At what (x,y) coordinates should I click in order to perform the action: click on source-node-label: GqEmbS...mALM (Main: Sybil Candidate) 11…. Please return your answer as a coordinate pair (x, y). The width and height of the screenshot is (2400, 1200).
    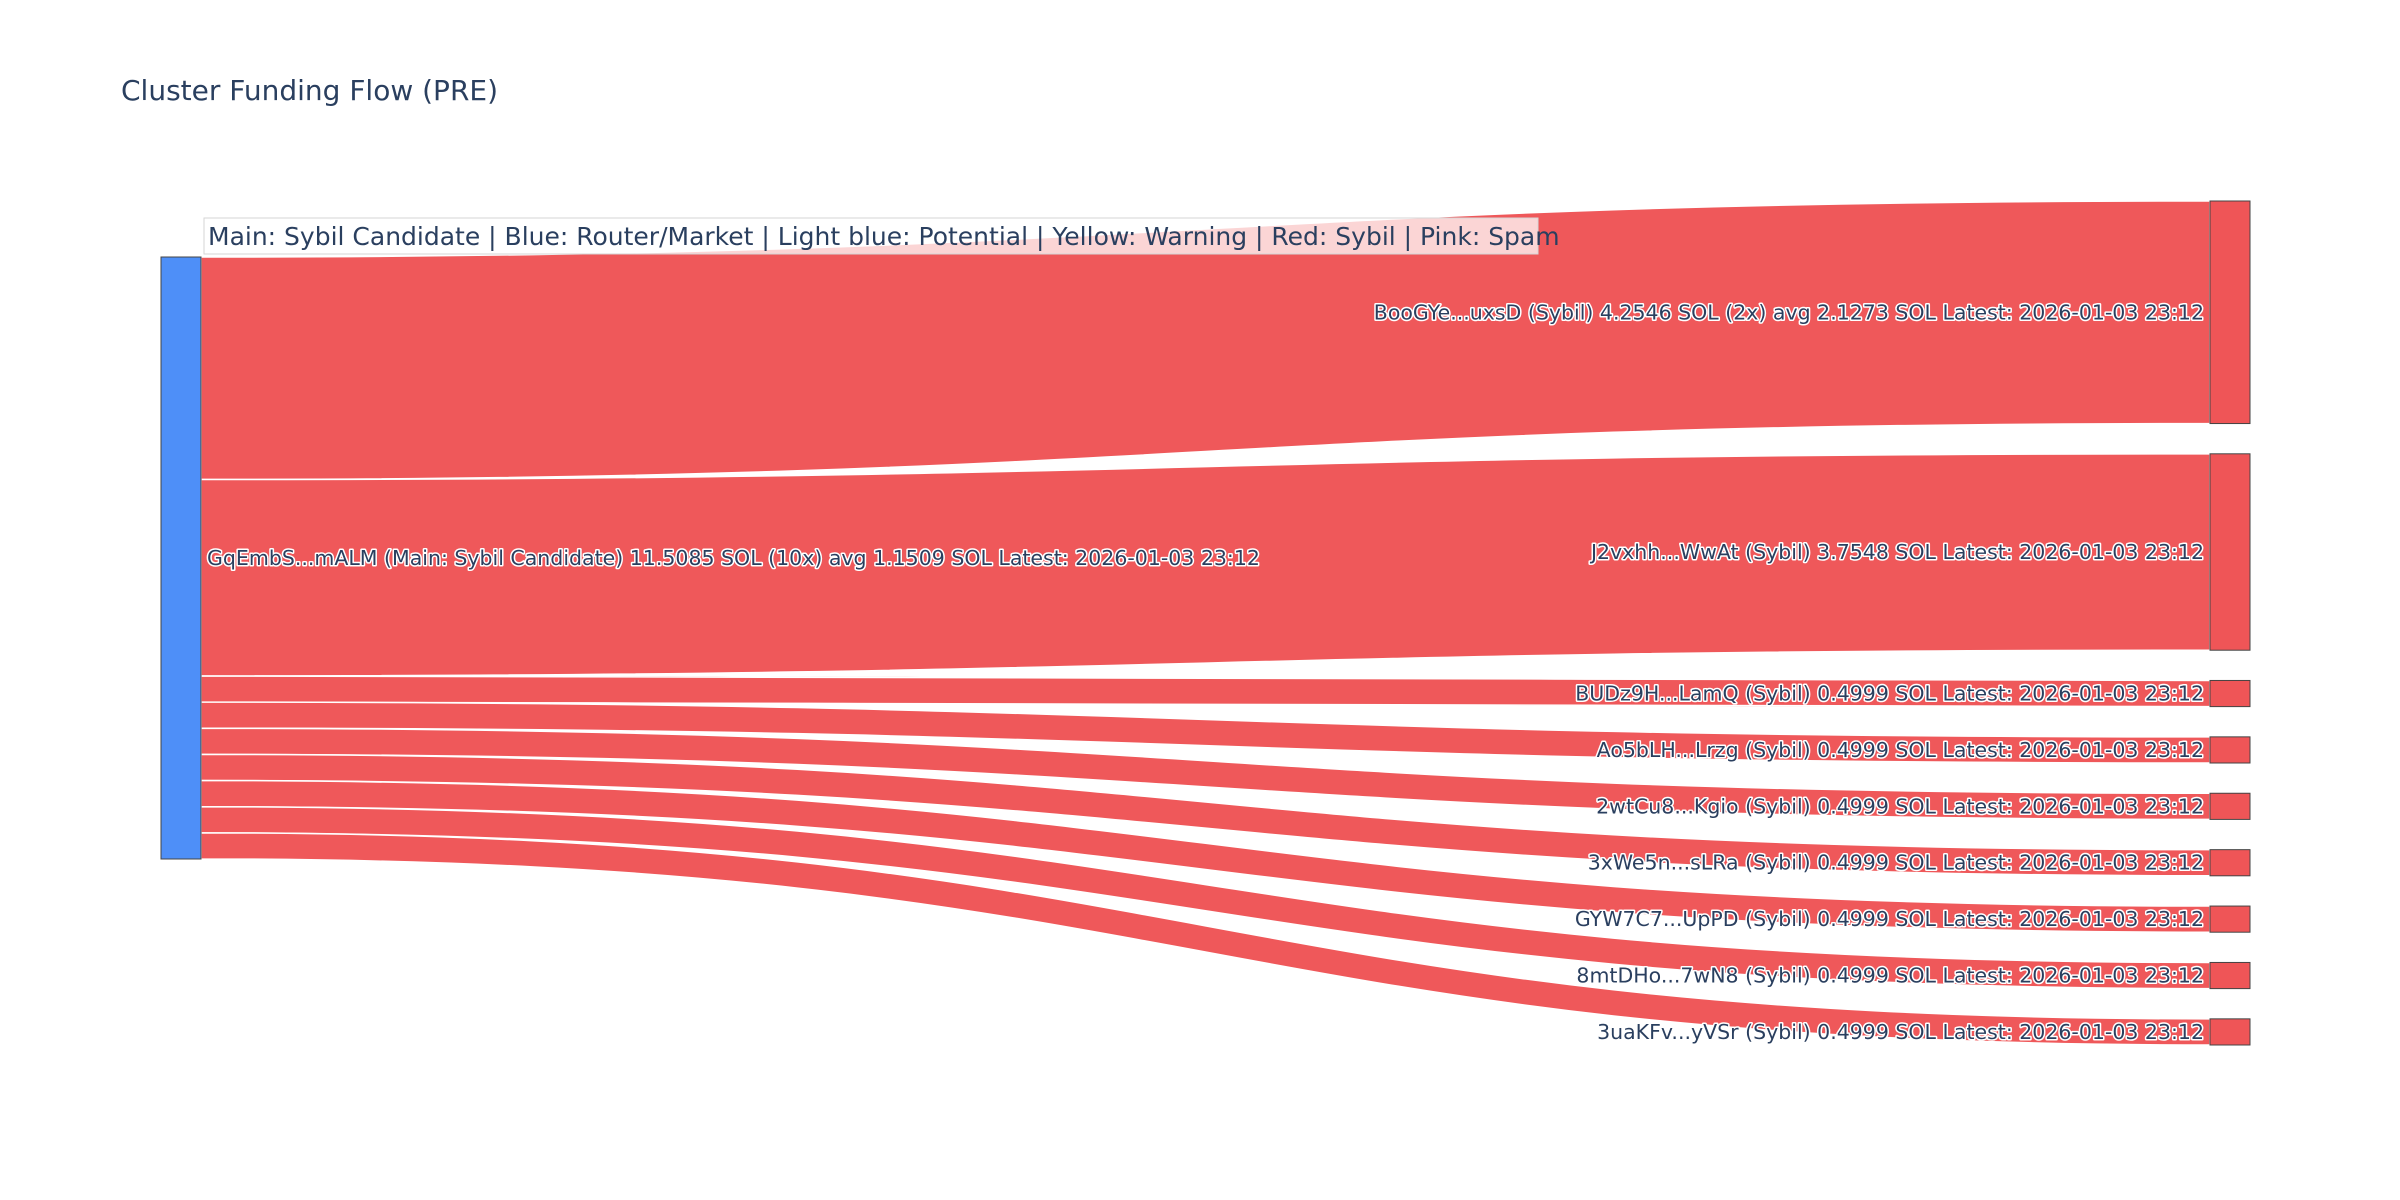
    Looking at the image, I should click on (733, 558).